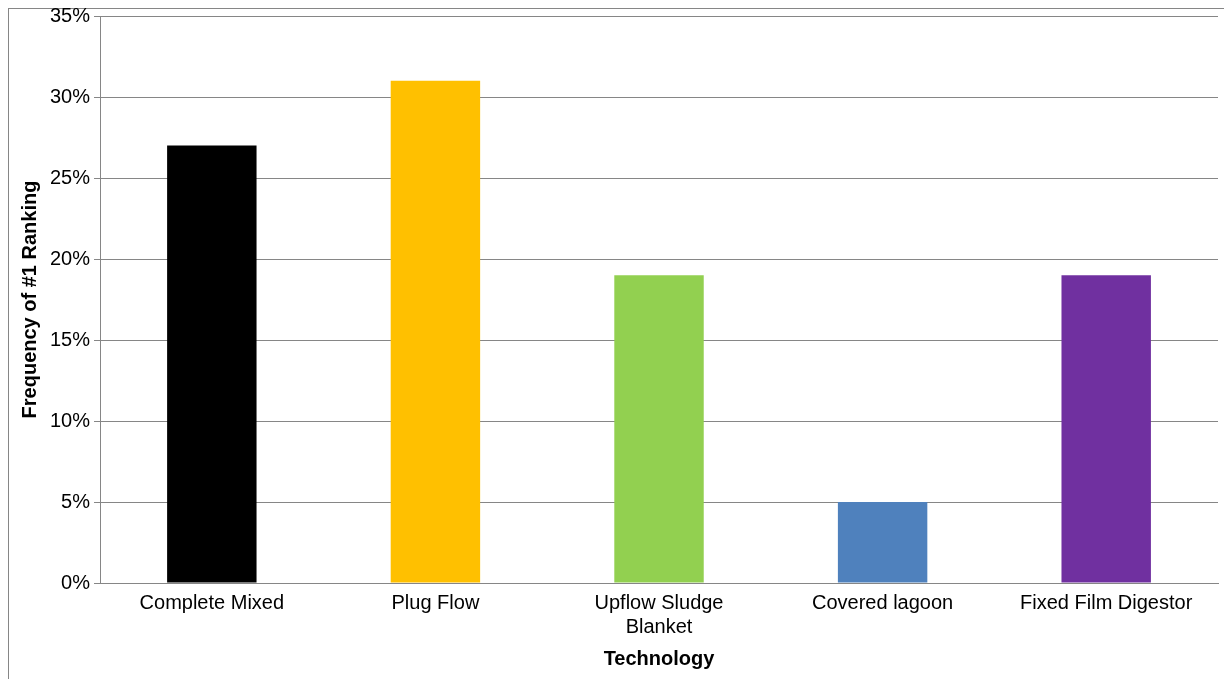 This screenshot has width=1224, height=679. What do you see at coordinates (76, 500) in the screenshot?
I see `y-tick-label: 5%` at bounding box center [76, 500].